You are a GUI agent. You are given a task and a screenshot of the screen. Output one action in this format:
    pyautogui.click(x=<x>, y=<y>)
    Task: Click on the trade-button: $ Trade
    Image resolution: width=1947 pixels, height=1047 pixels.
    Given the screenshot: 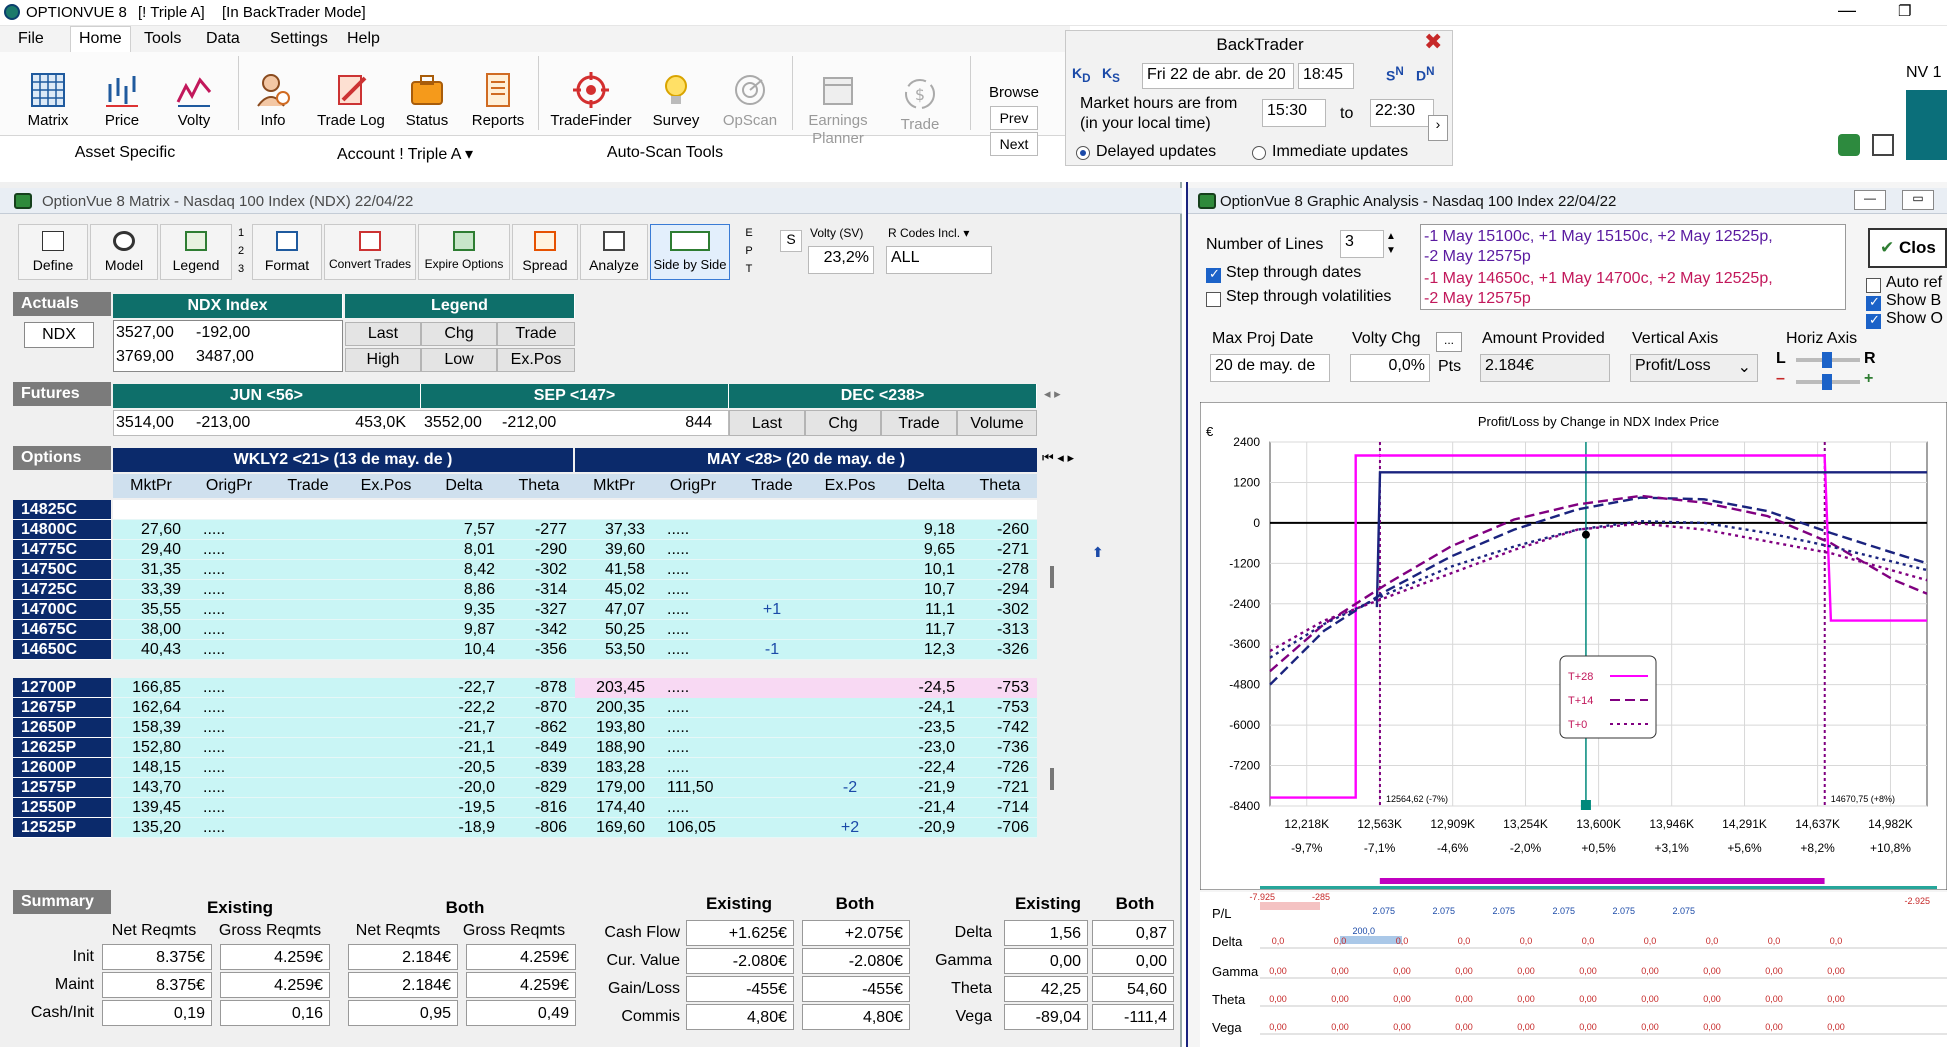 What is the action you would take?
    pyautogui.click(x=920, y=104)
    